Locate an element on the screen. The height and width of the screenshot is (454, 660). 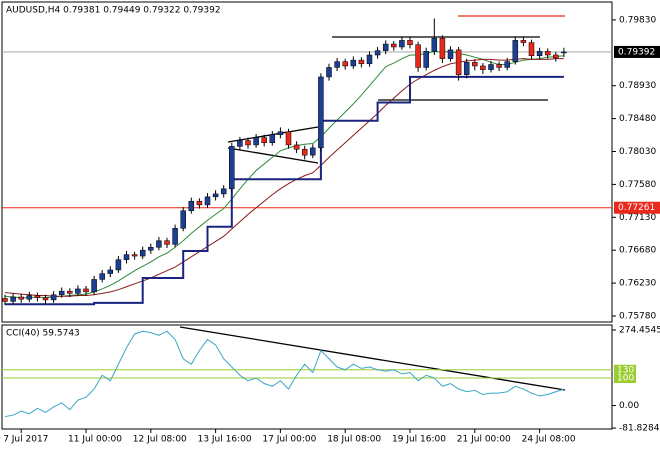
trendline is located at coordinates (372, 358).